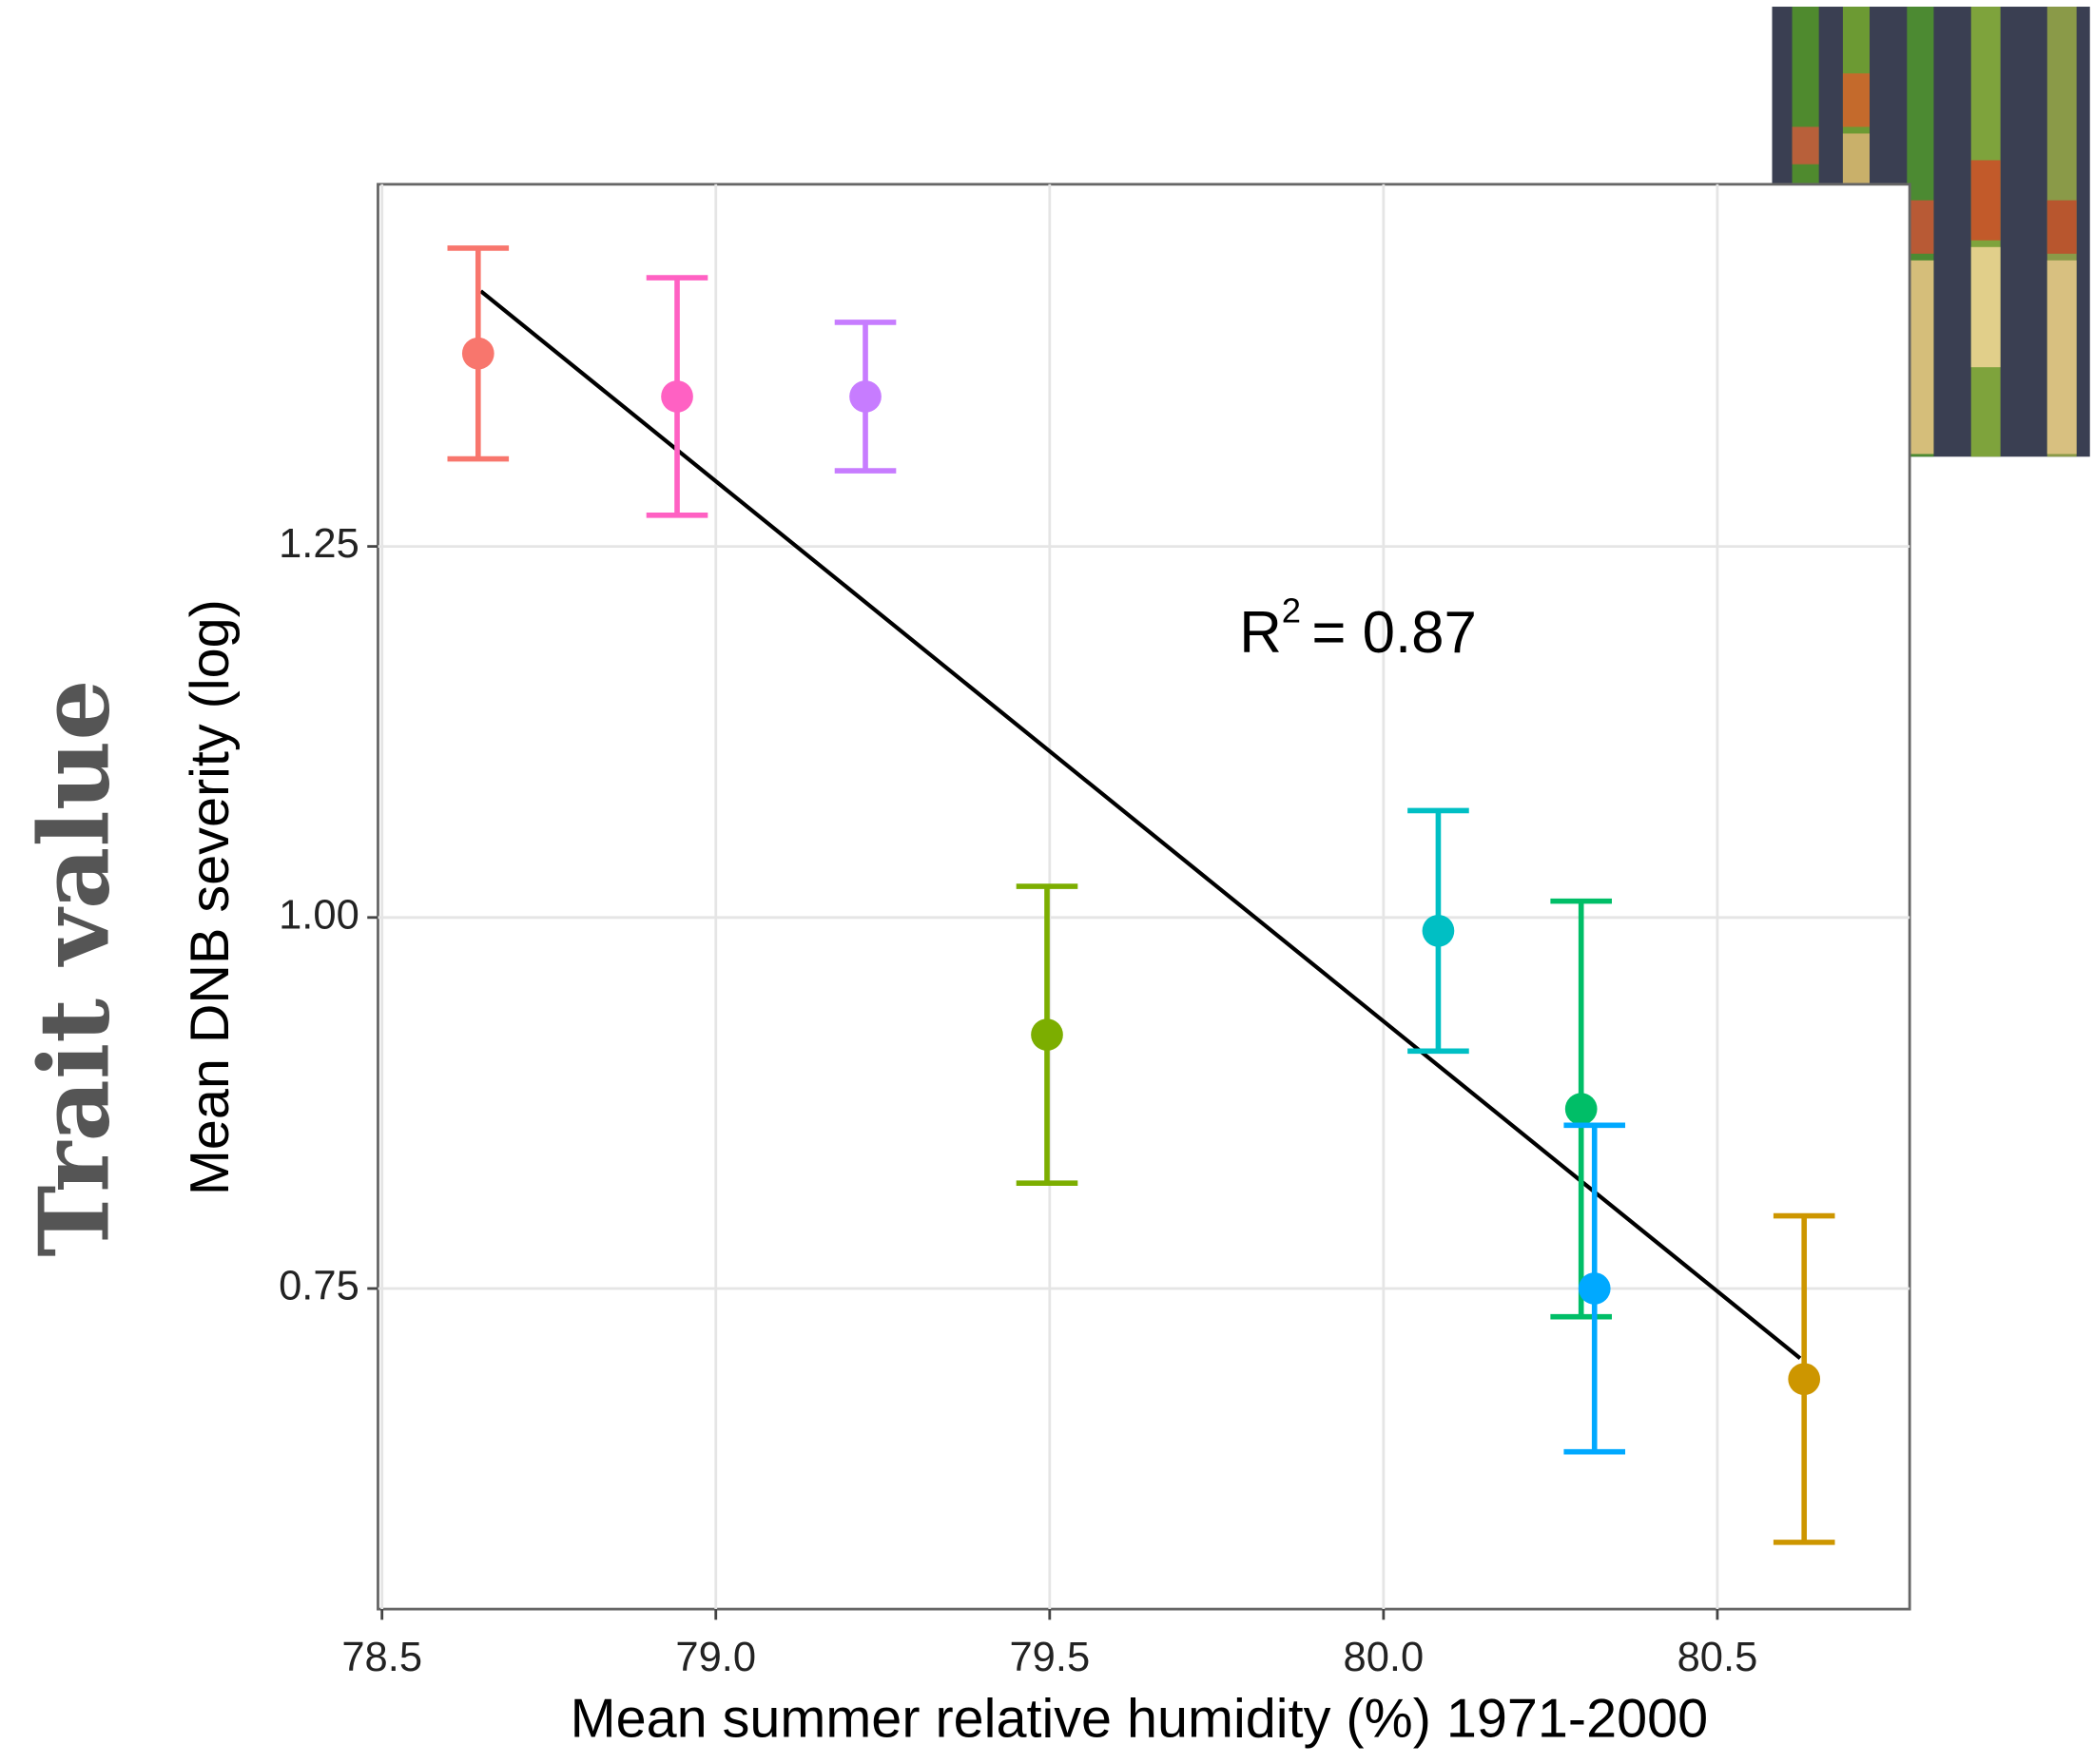  Describe the element at coordinates (715, 1658) in the screenshot. I see `x-tick-label: 79.0` at that location.